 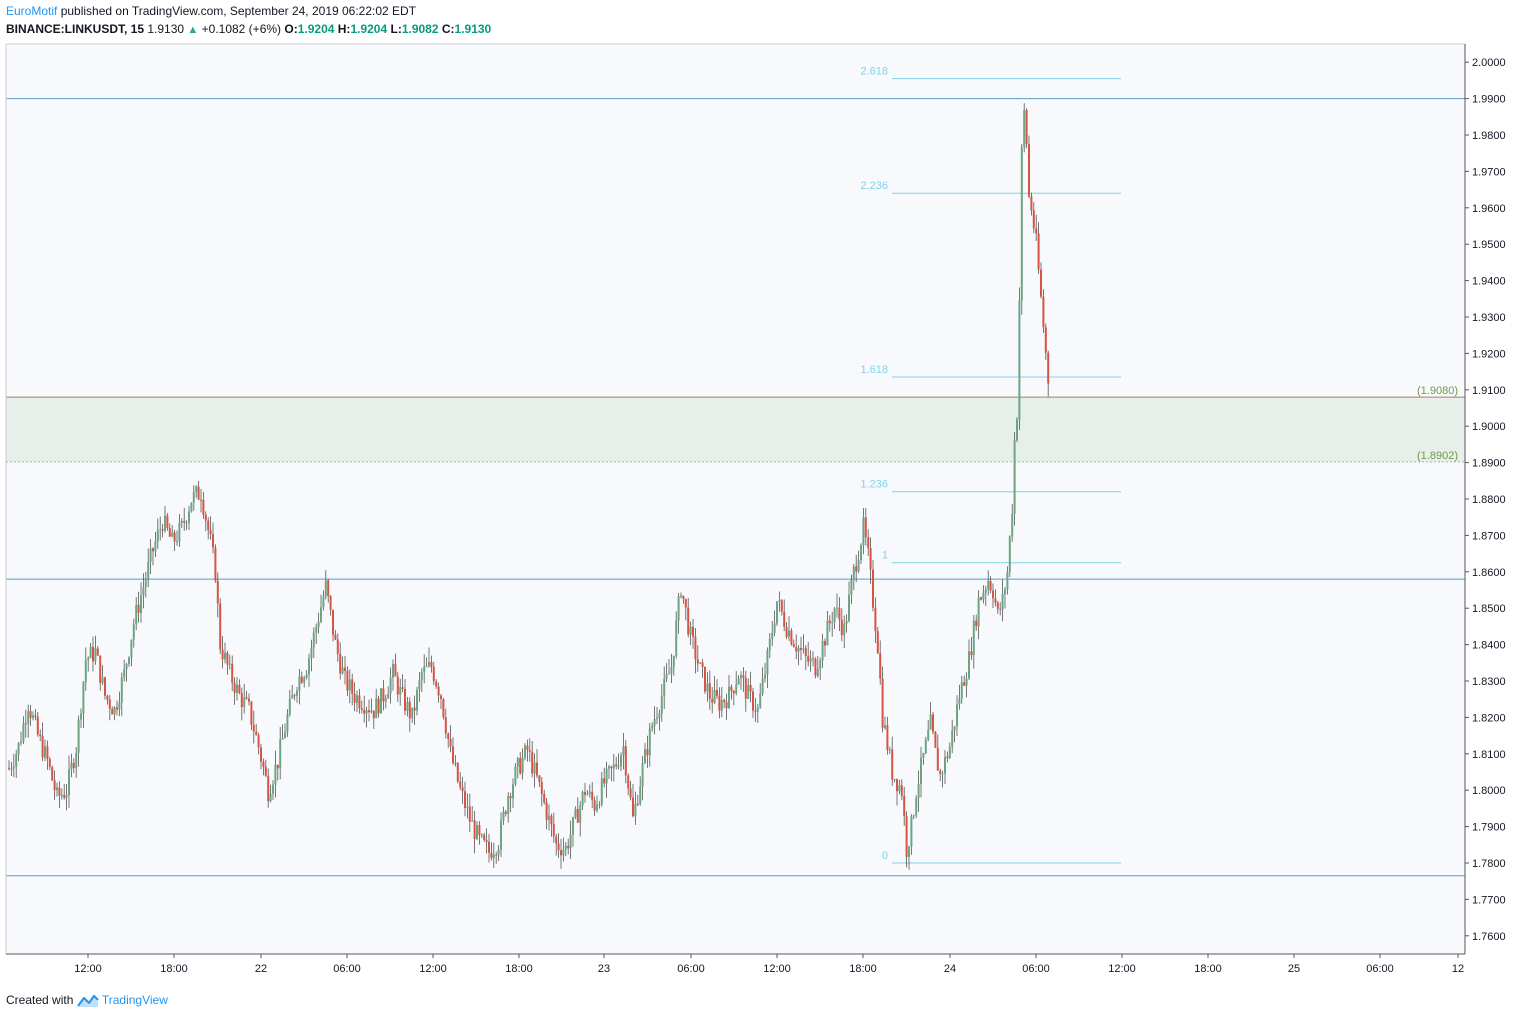 I want to click on tradingview-link: TradingView, so click(x=134, y=1000).